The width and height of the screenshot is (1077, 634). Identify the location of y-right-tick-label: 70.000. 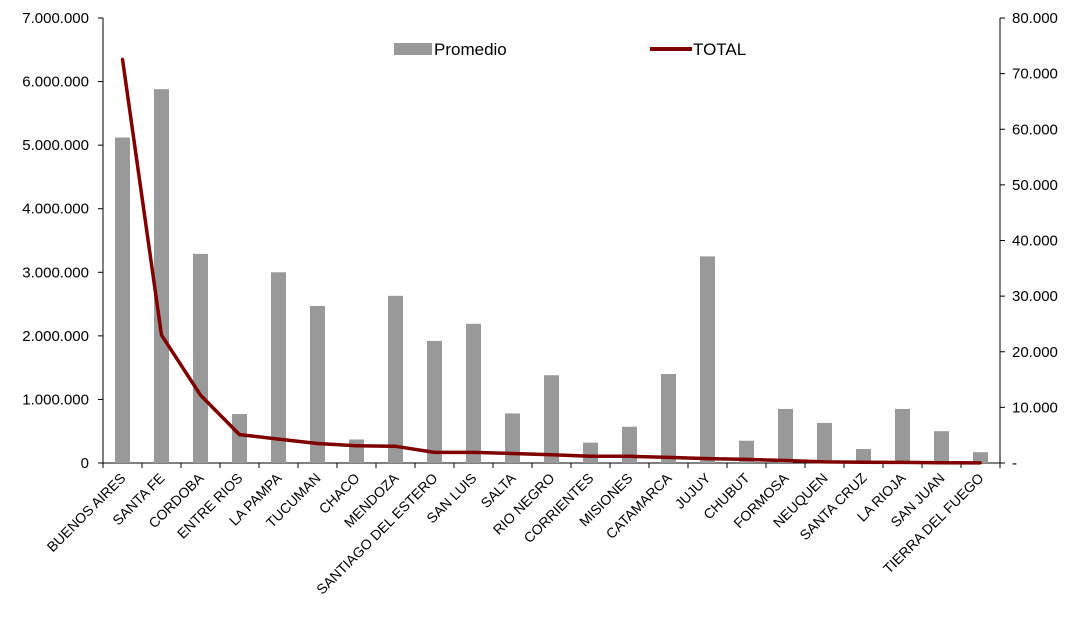
(1035, 74).